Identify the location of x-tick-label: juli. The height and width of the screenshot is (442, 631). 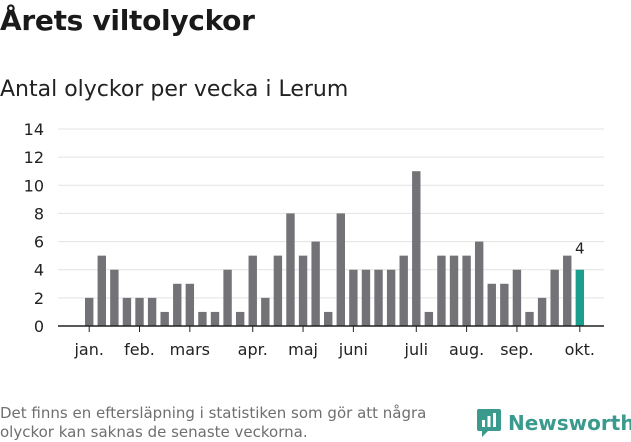
(416, 349).